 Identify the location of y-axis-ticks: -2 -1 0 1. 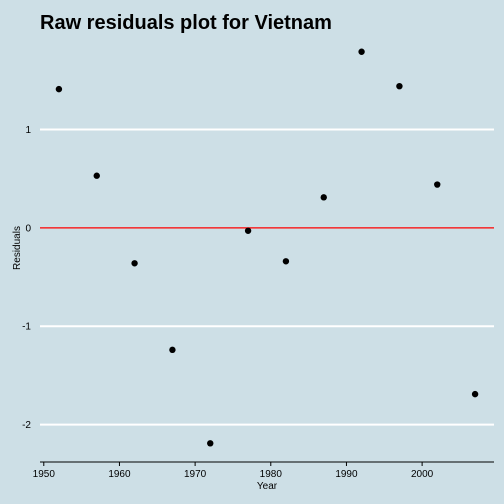
(26, 278).